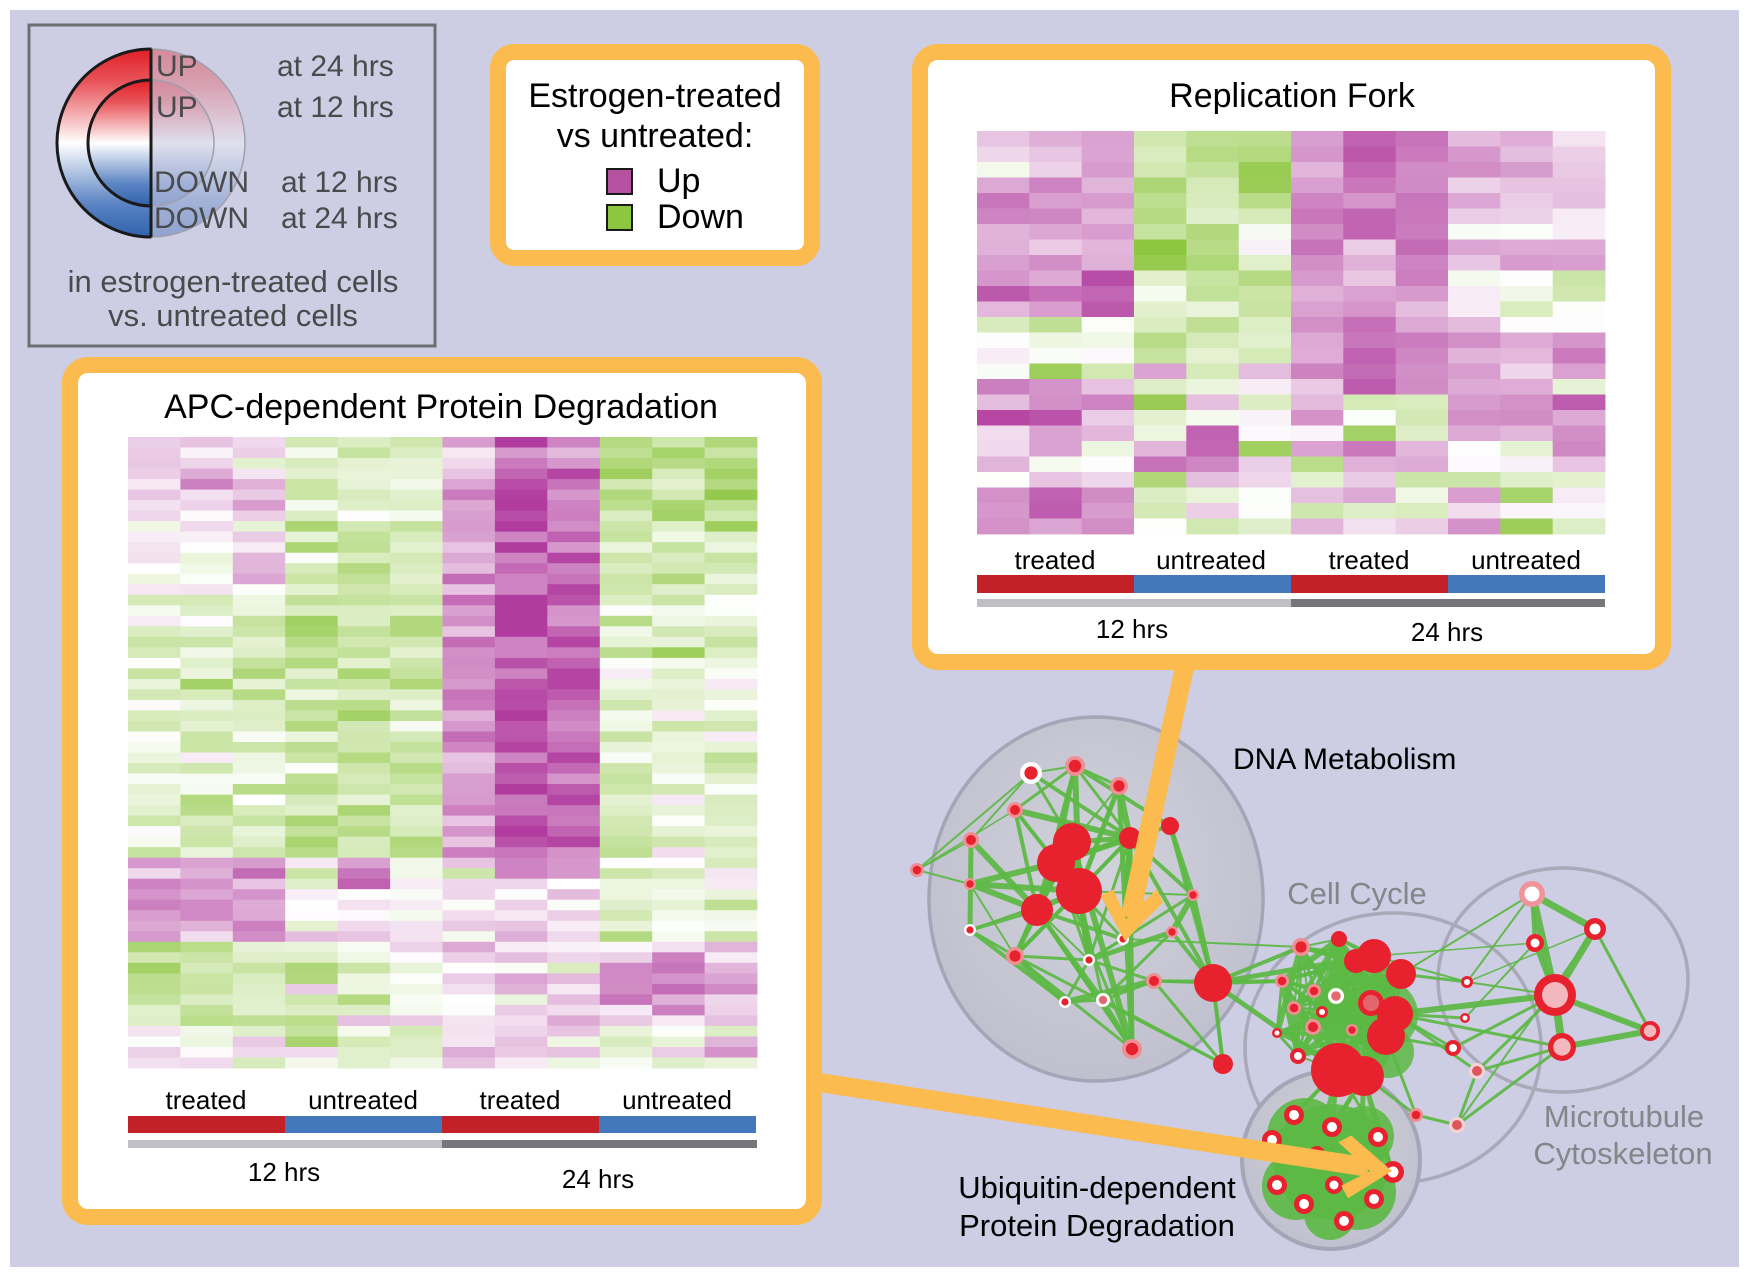 Image resolution: width=1750 pixels, height=1284 pixels. What do you see at coordinates (678, 181) in the screenshot?
I see `svg-text: Up` at bounding box center [678, 181].